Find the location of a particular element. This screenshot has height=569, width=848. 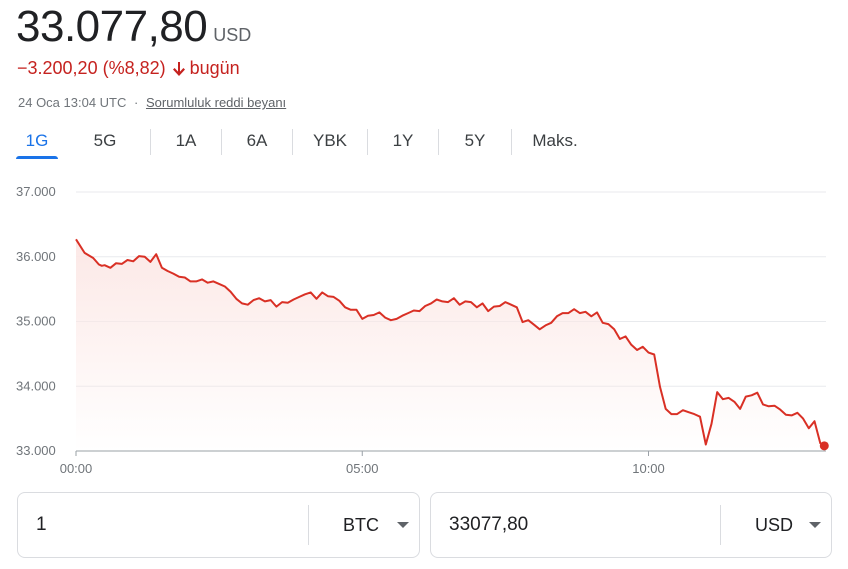

tab-1a: 1A is located at coordinates (186, 140).